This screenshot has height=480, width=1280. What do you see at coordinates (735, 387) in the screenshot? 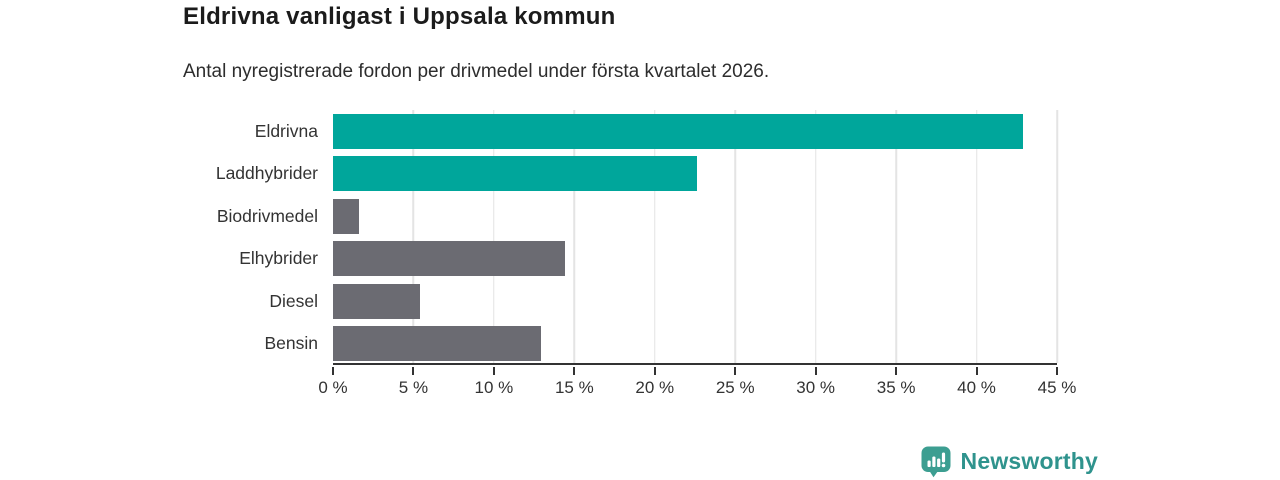
I see `axis-tick-label: 25 %` at bounding box center [735, 387].